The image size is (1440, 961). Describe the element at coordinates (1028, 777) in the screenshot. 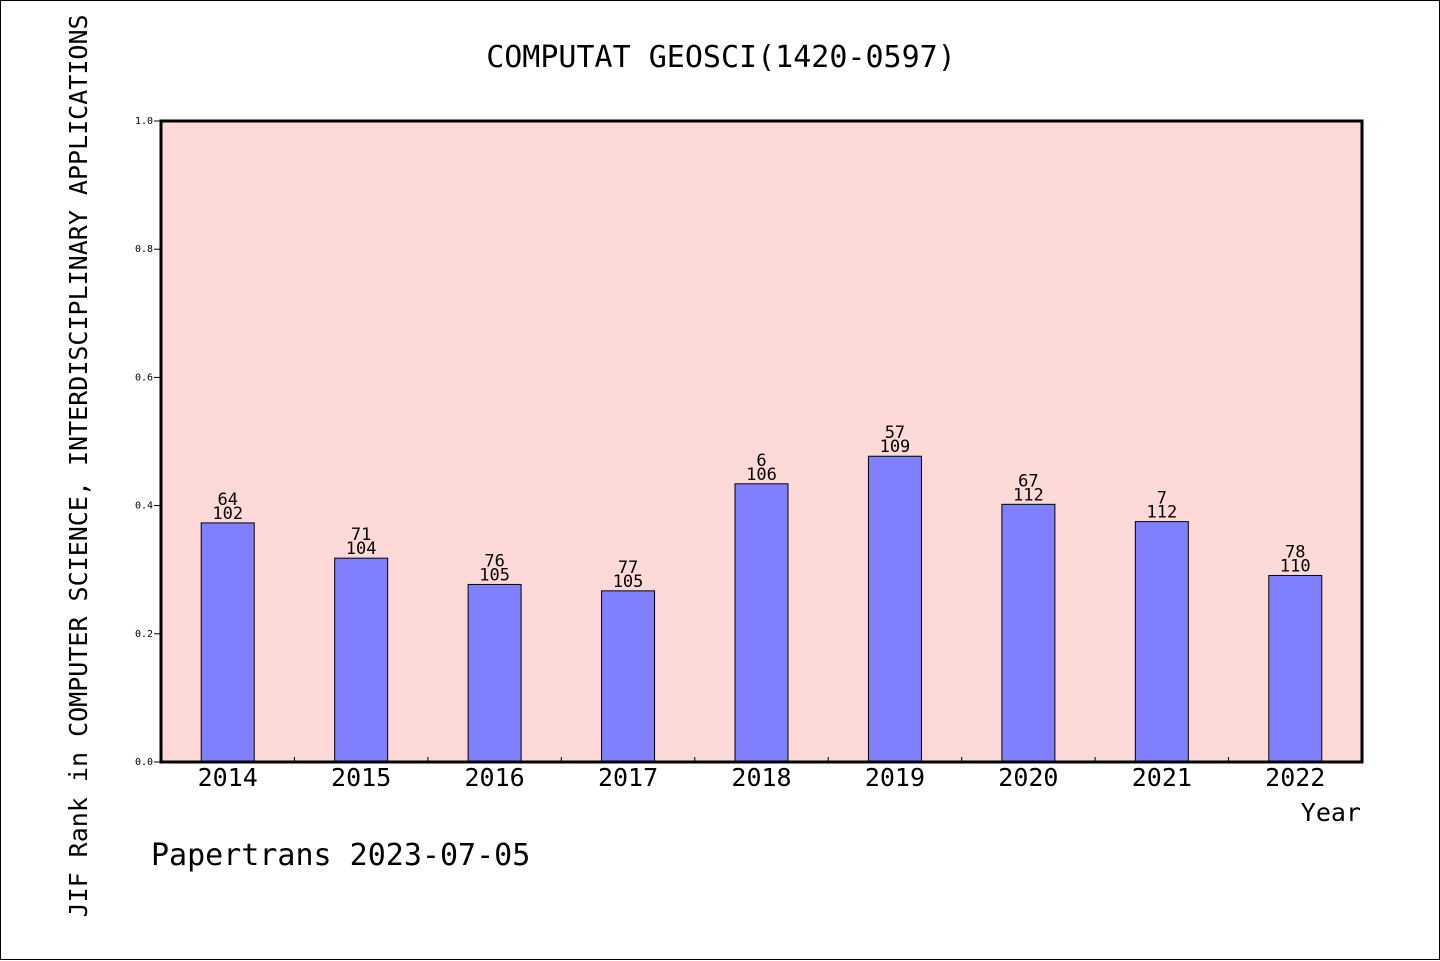

I see `x-tick-label: 2020` at that location.